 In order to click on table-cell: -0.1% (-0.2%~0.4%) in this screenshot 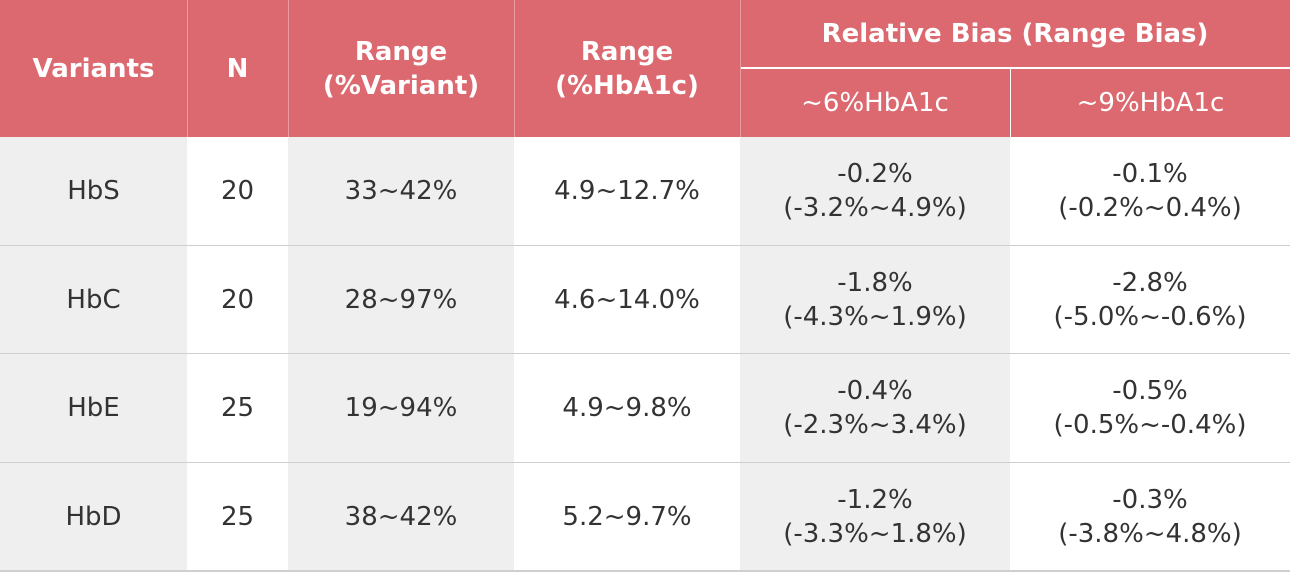, I will do `click(1150, 191)`.